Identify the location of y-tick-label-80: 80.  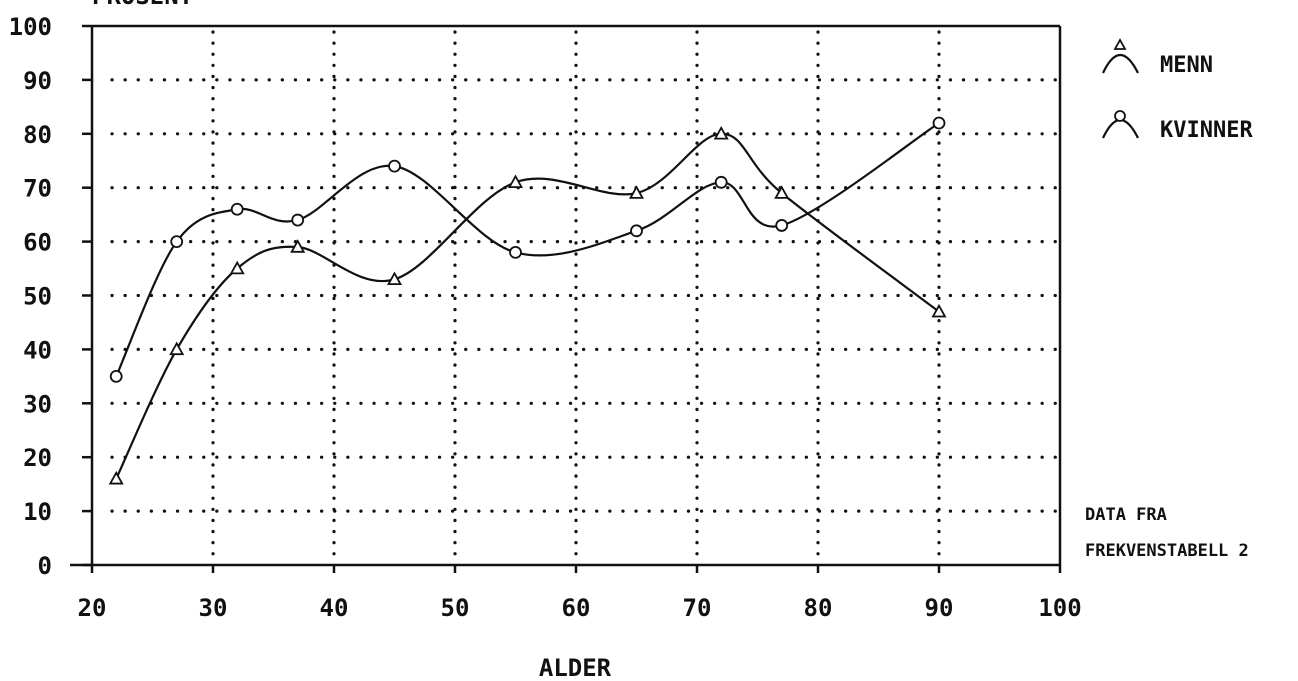
(37, 135).